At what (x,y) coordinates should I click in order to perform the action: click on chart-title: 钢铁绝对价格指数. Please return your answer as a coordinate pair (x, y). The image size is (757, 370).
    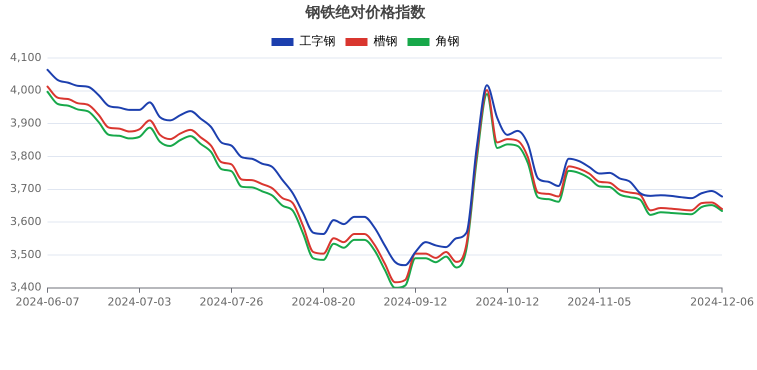
    Looking at the image, I should click on (365, 11).